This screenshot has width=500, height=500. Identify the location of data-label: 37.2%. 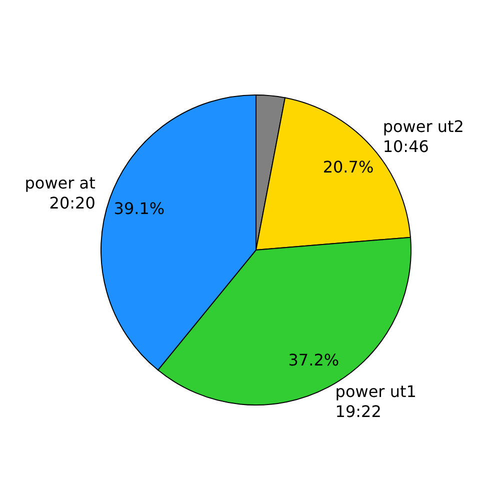
(314, 360).